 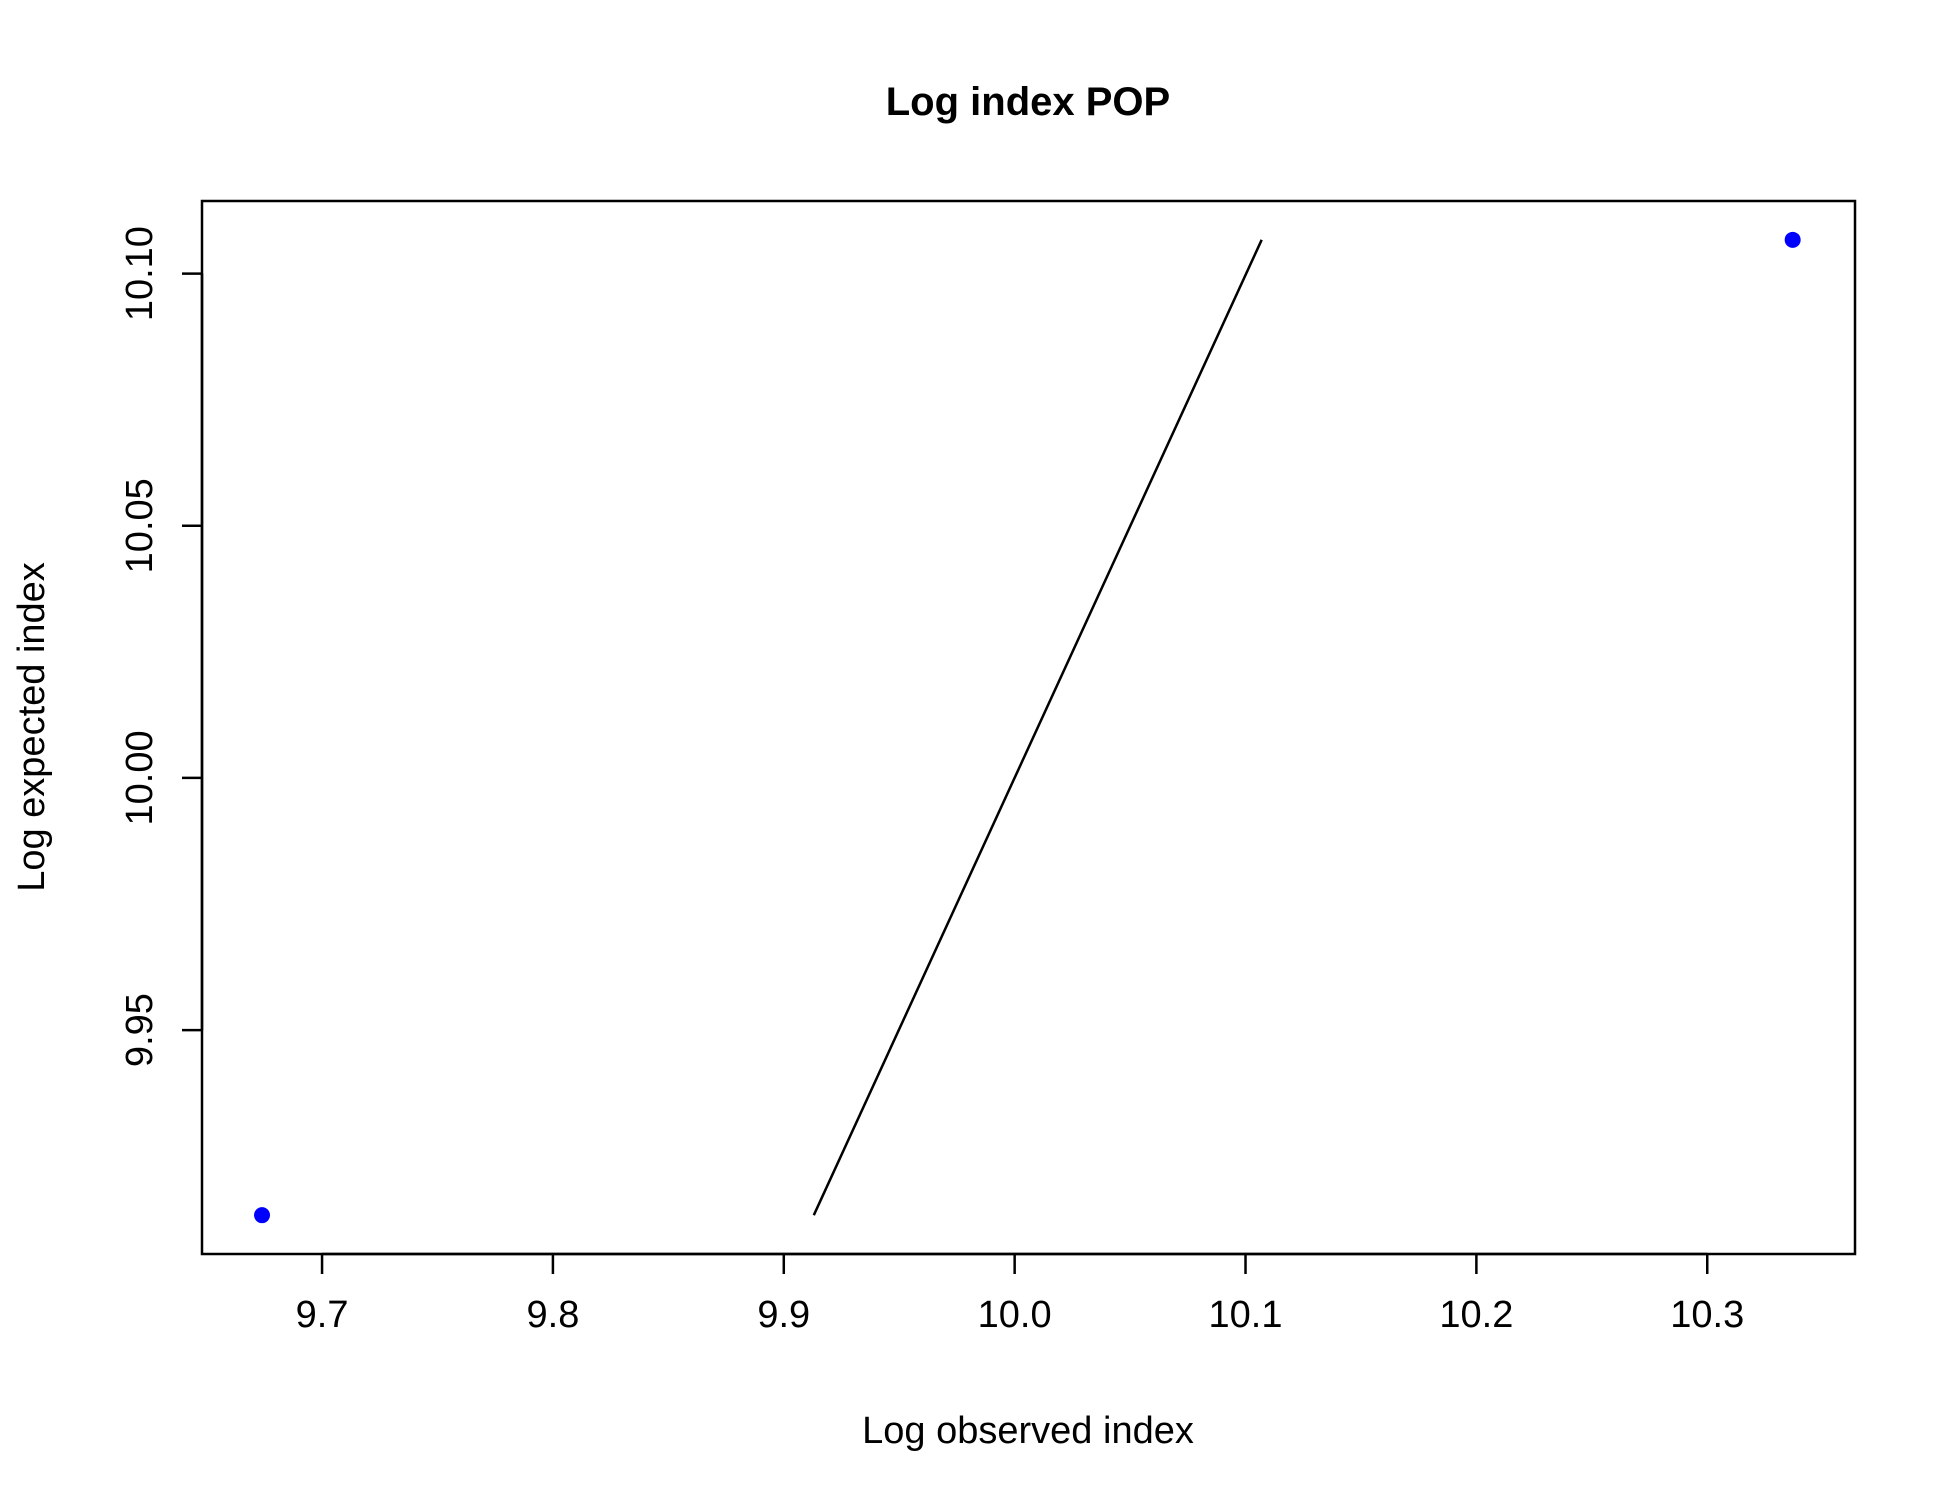 What do you see at coordinates (1476, 1315) in the screenshot?
I see `x-tick-label: 10.2` at bounding box center [1476, 1315].